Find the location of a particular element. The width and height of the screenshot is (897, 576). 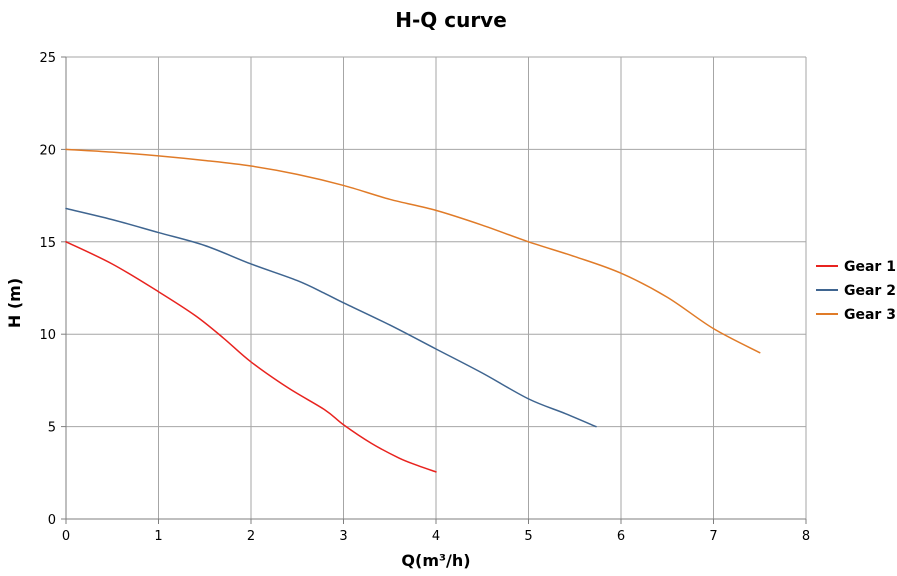

x-tick-label: 1 is located at coordinates (158, 536).